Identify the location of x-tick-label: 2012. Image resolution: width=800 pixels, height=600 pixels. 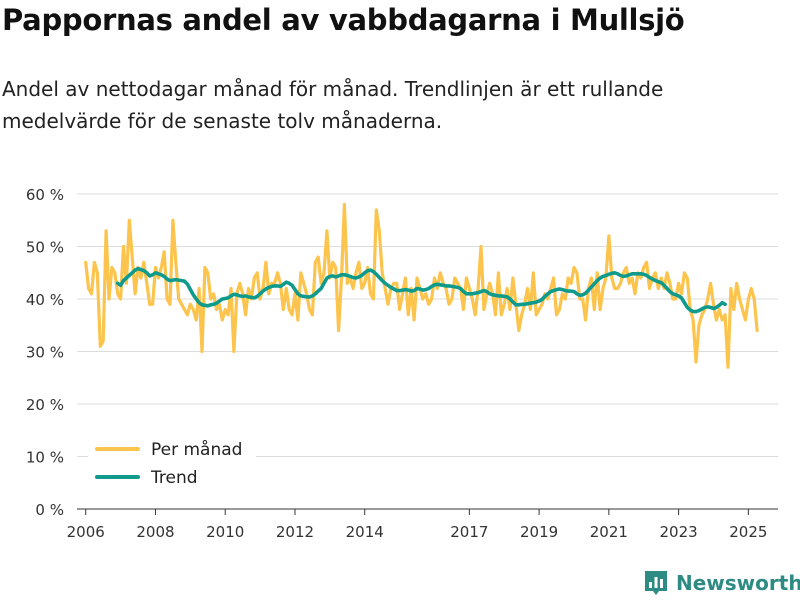
(295, 532).